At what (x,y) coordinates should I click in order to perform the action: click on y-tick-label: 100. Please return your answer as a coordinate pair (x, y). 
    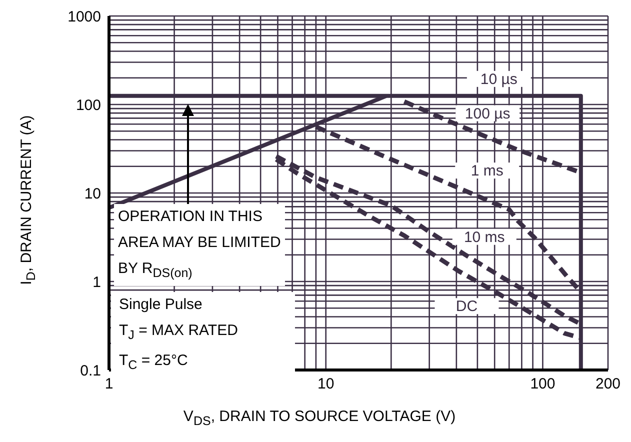
    Looking at the image, I should click on (88, 105).